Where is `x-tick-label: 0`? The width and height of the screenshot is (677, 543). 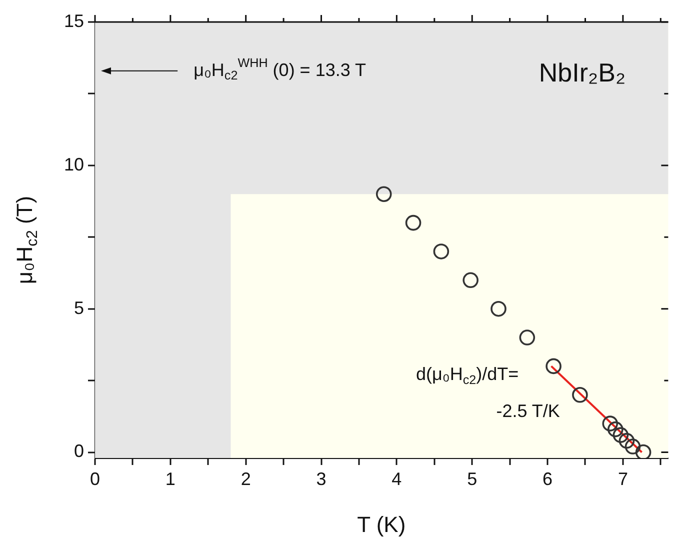 x-tick-label: 0 is located at coordinates (95, 478).